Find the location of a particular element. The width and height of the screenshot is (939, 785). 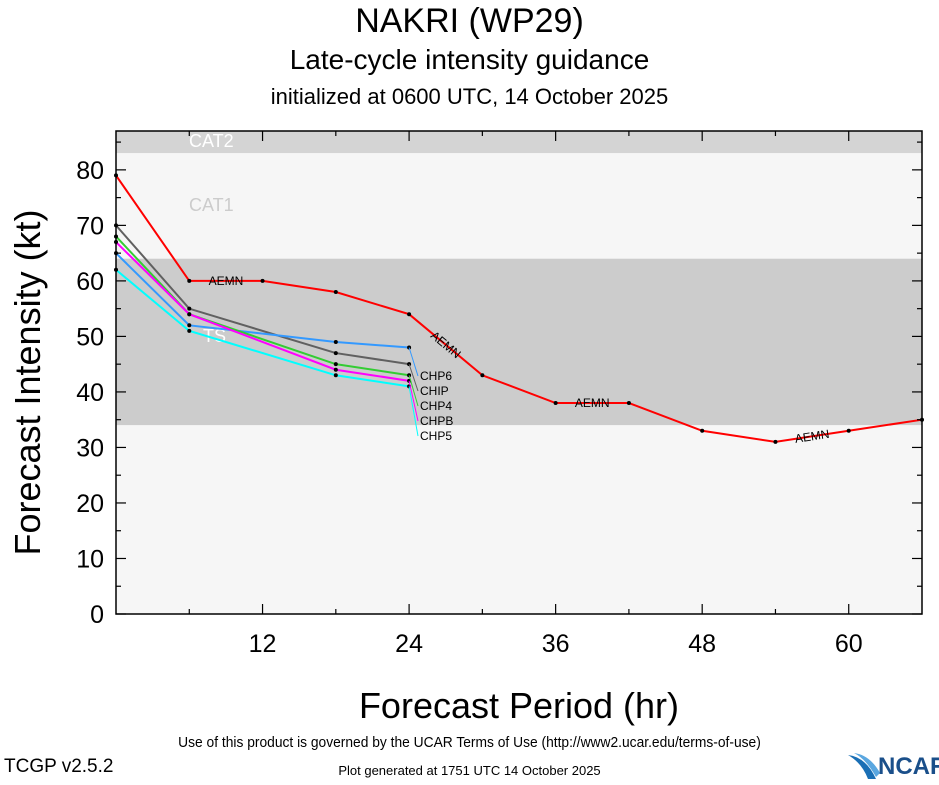

chart-title: NAKRI (WP29) is located at coordinates (469, 21).